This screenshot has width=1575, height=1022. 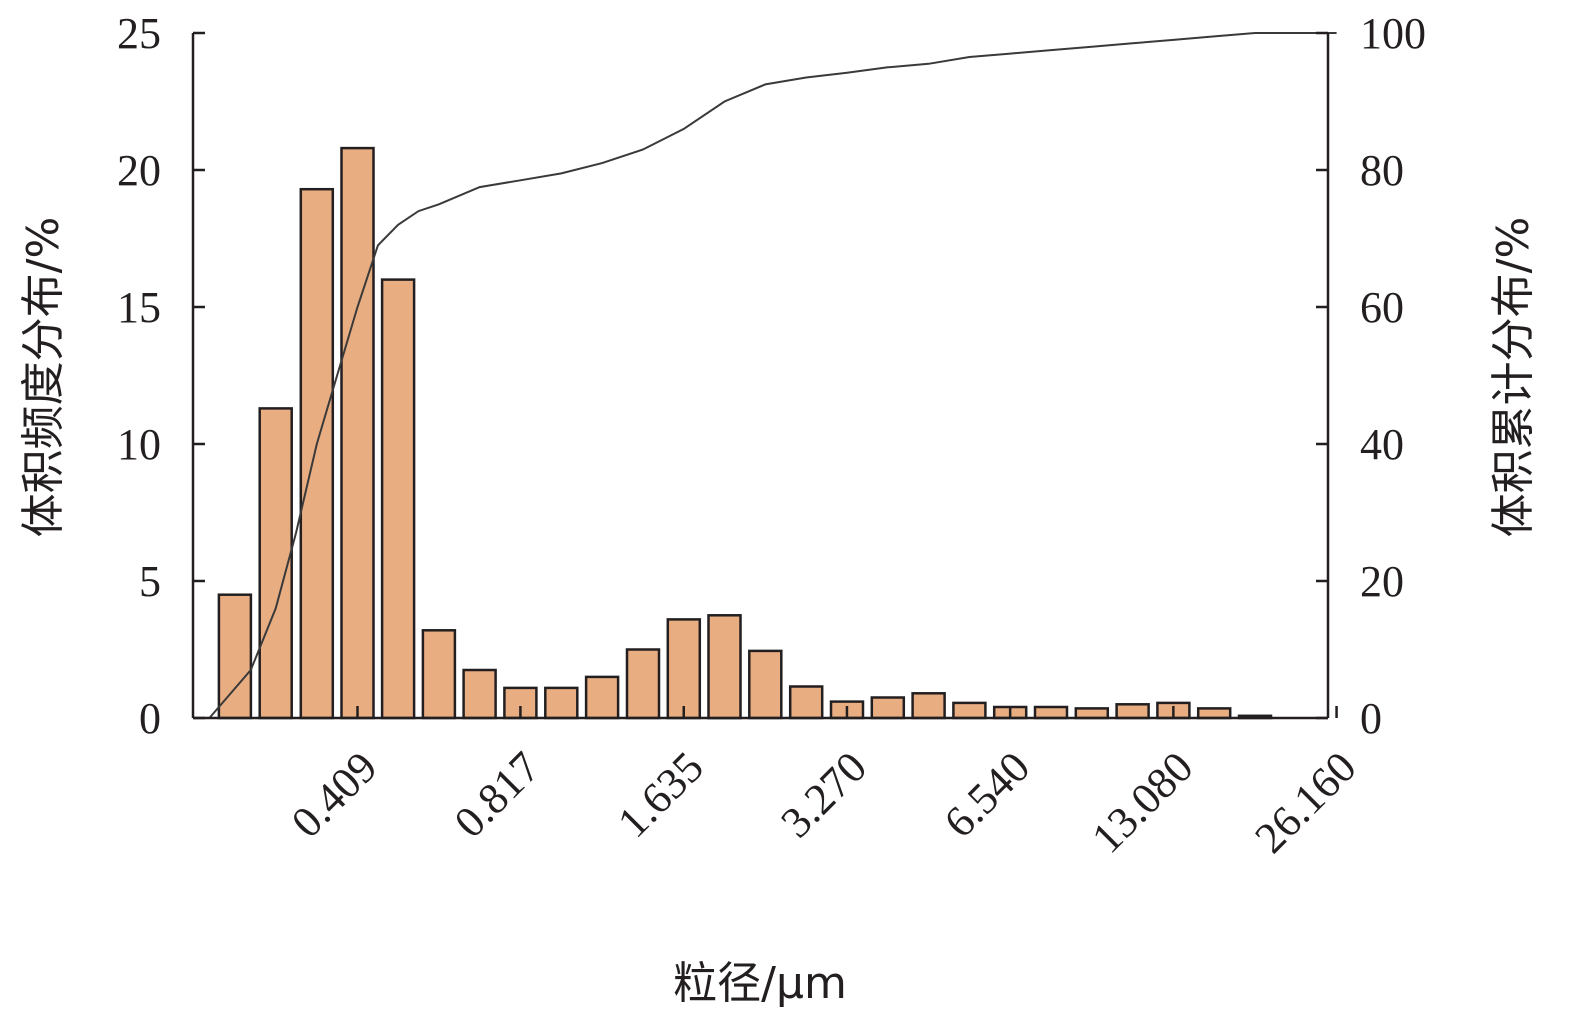 I want to click on left-y-tick-label: 15, so click(x=139, y=307).